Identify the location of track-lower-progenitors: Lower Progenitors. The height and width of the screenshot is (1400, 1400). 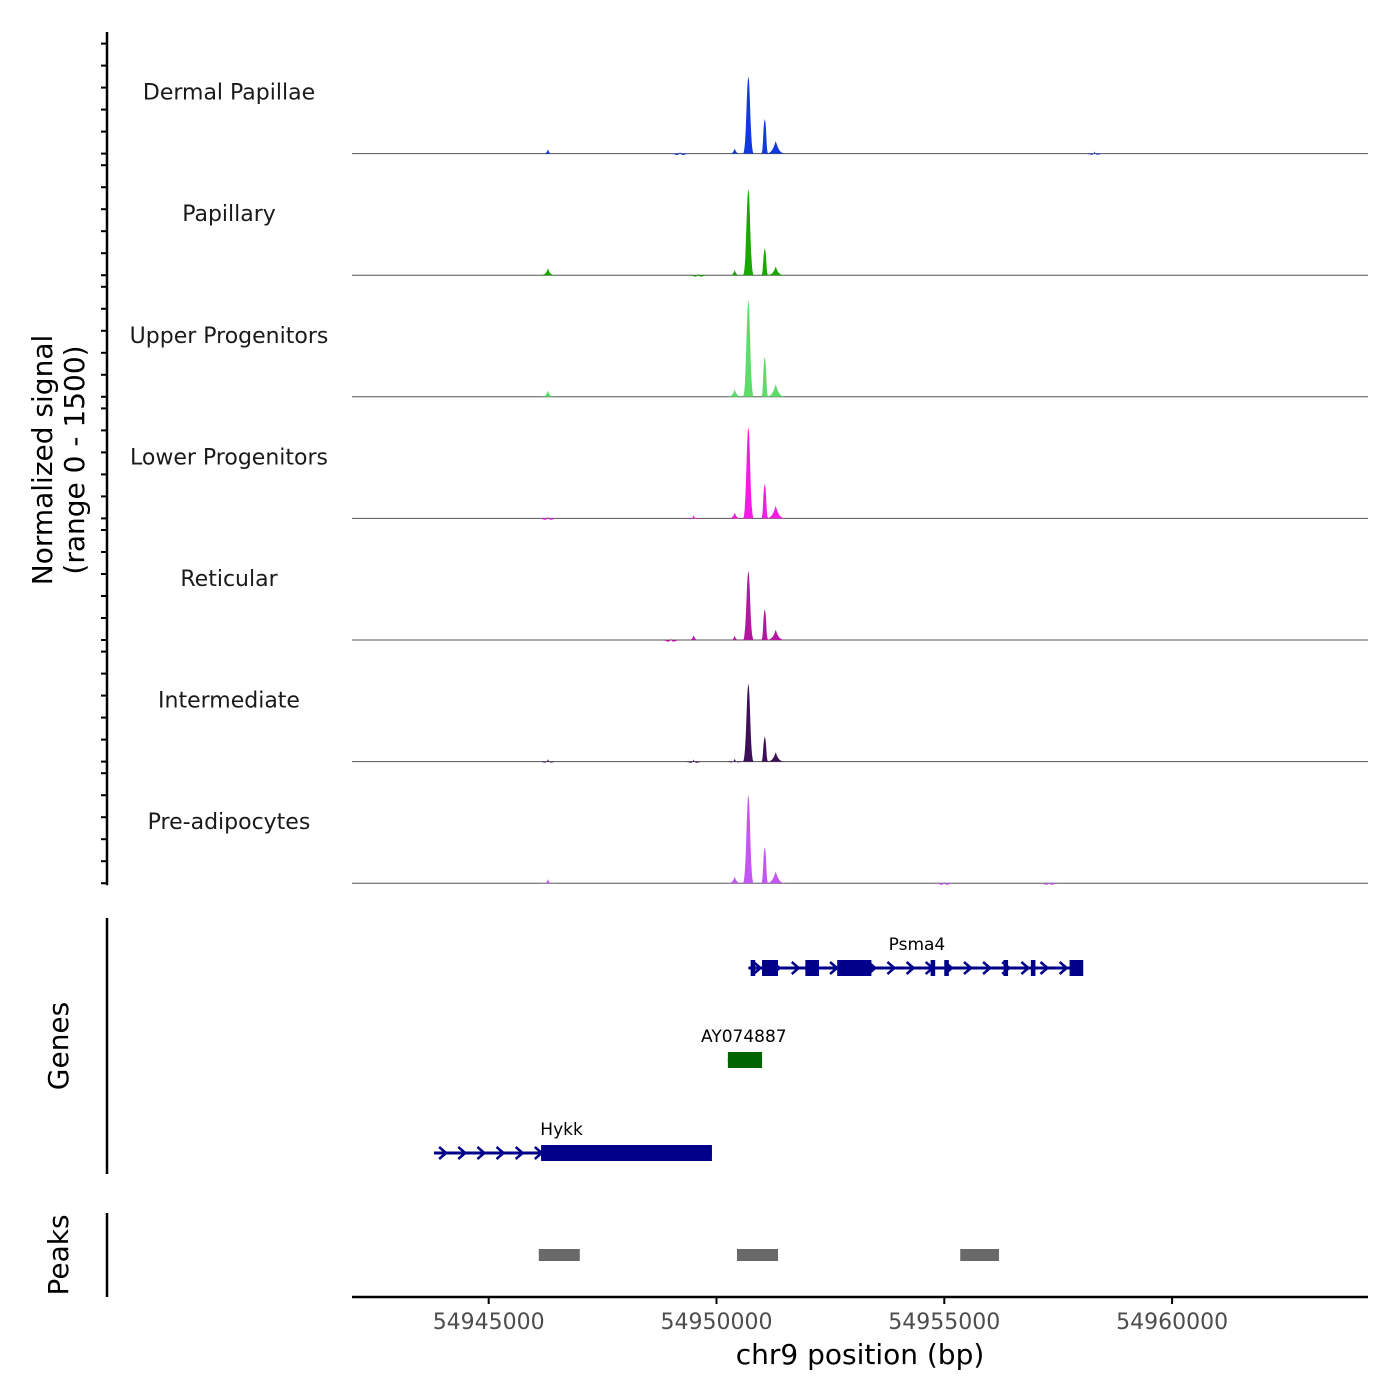
(749, 473).